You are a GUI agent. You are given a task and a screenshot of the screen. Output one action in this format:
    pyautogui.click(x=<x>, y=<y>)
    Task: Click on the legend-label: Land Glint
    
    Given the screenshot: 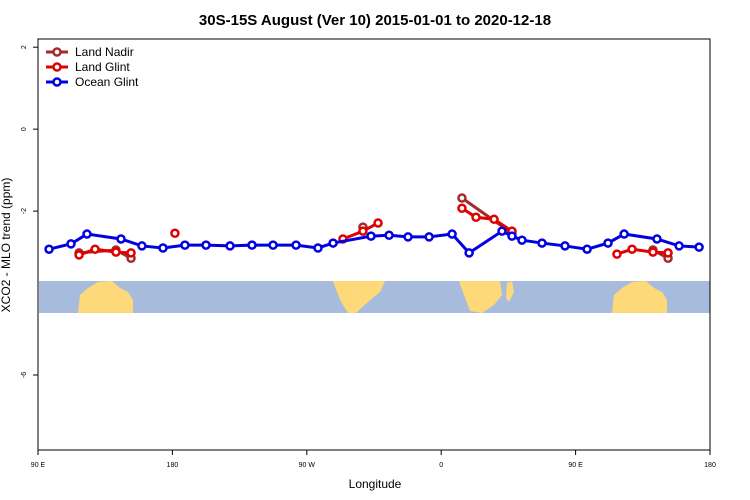 What is the action you would take?
    pyautogui.click(x=102, y=67)
    